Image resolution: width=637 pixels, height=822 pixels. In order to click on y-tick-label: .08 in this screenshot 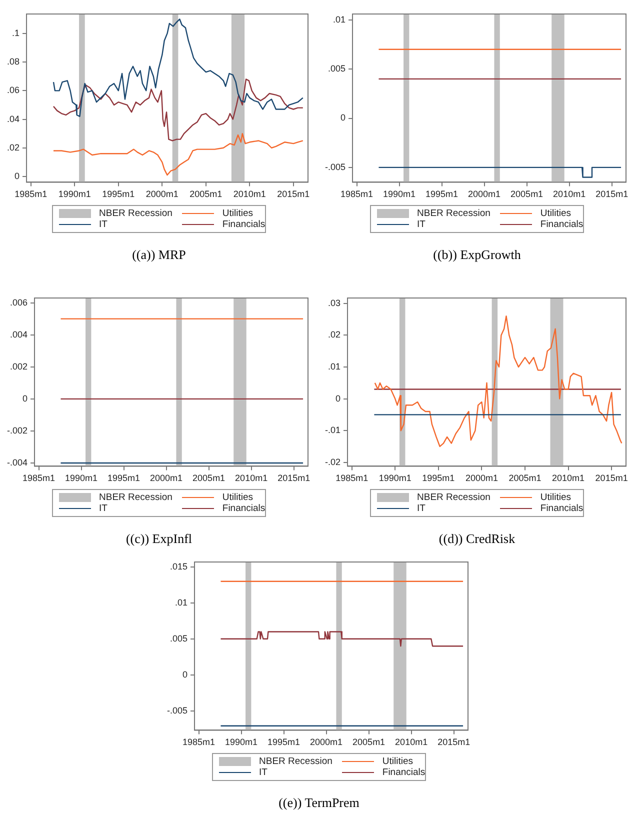, I will do `click(13, 61)`.